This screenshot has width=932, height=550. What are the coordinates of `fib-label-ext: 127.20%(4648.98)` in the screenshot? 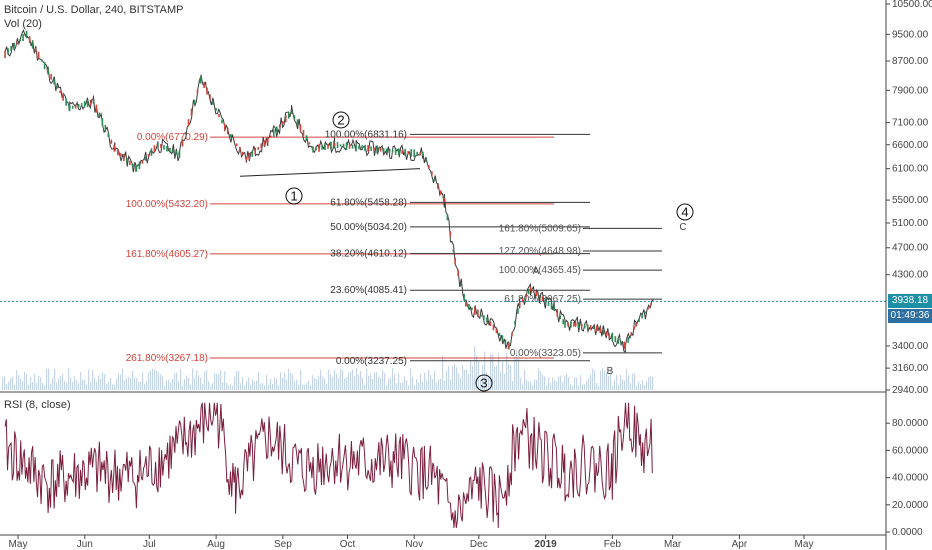 It's located at (540, 251).